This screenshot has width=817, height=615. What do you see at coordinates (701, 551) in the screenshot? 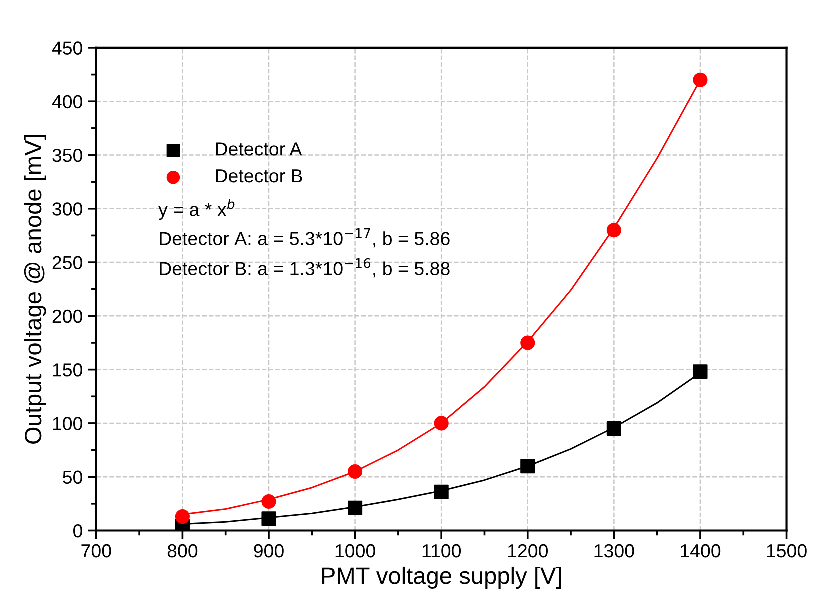
I see `x-tick-label: 1400` at bounding box center [701, 551].